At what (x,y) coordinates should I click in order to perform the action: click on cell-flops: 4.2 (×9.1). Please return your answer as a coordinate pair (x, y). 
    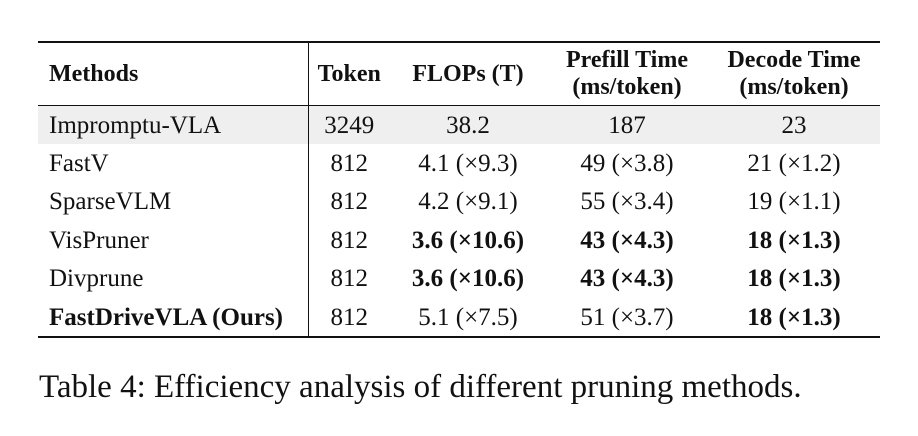
    Looking at the image, I should click on (468, 202).